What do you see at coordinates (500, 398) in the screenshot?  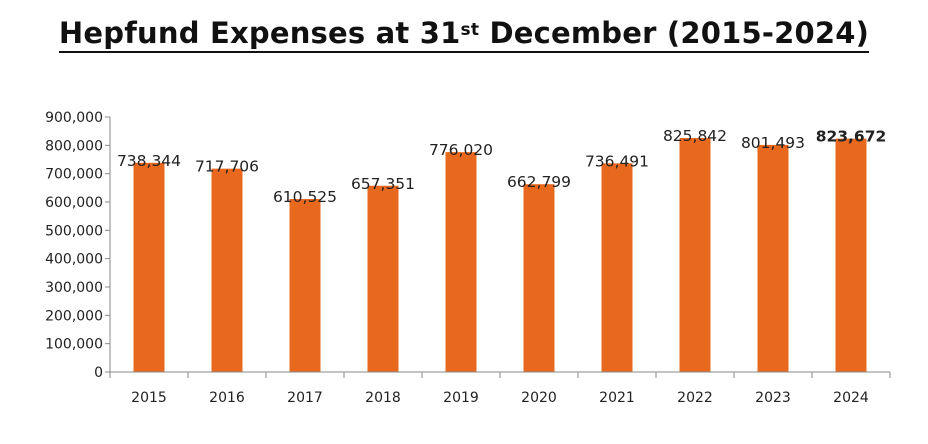 I see `x-axis-tick-labels: 2015 2016 2017 2018 2019 2020 2021 2022 2023 2024` at bounding box center [500, 398].